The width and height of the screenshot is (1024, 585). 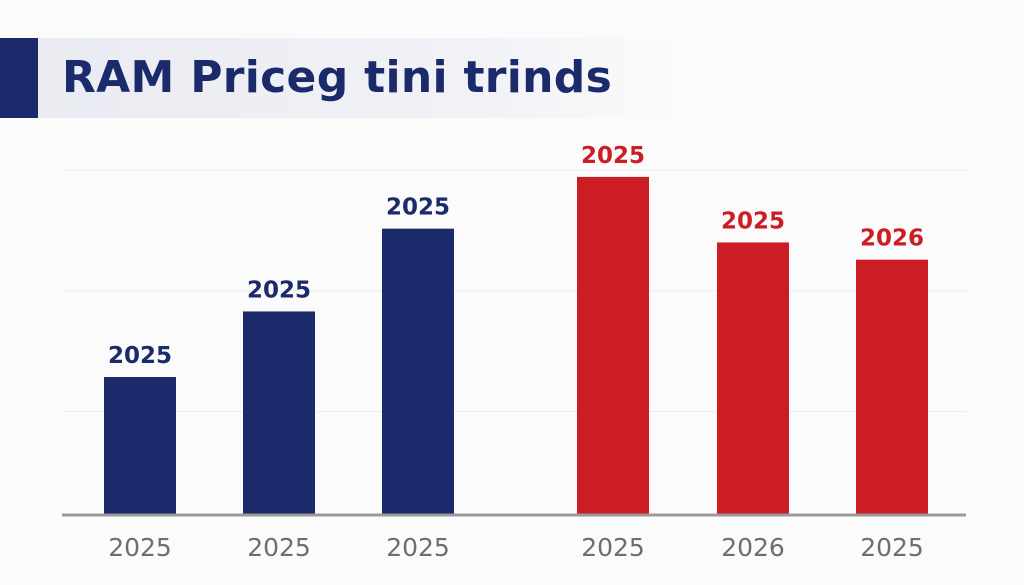 I want to click on x-tick-label-5: 2025, so click(x=892, y=547).